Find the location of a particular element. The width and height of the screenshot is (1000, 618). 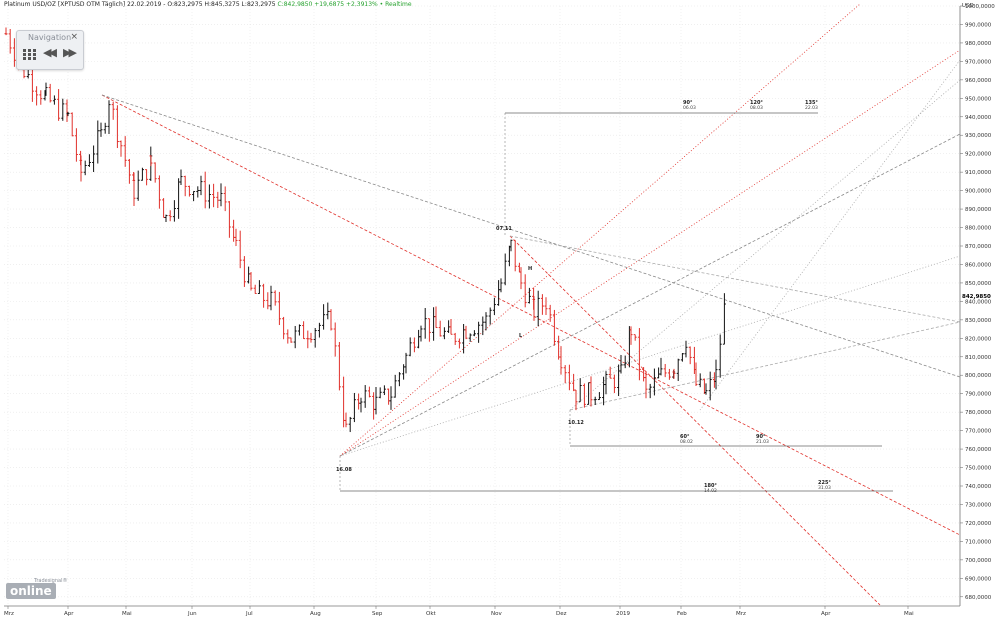

y-tick-label: 720,0000 is located at coordinates (978, 524).